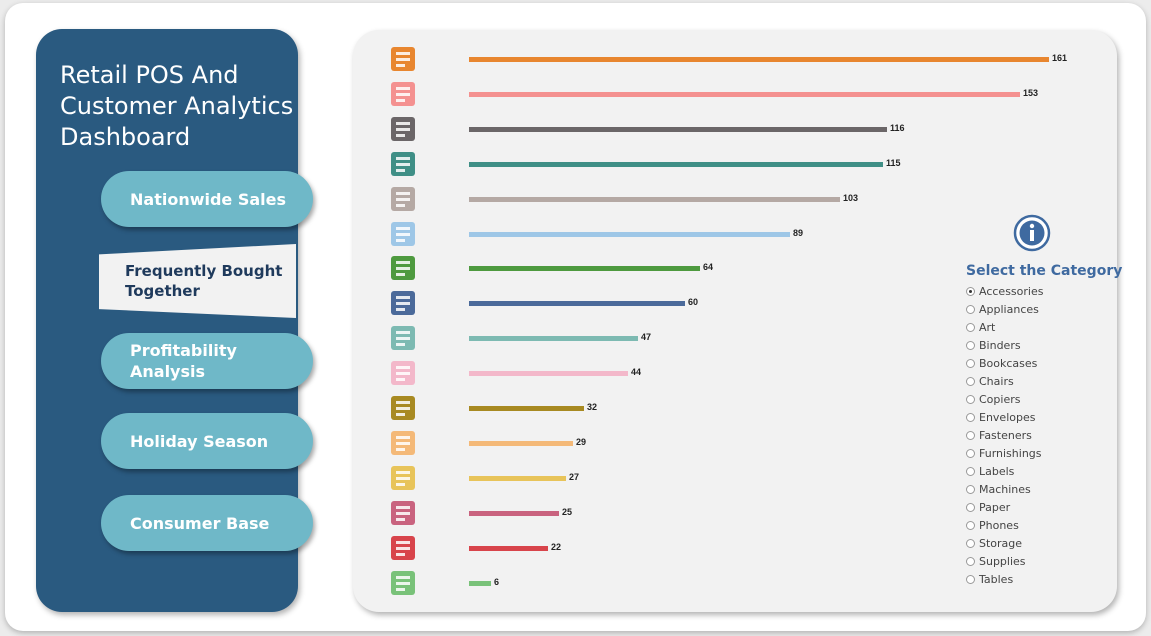  What do you see at coordinates (992, 525) in the screenshot?
I see `category-option: Phones` at bounding box center [992, 525].